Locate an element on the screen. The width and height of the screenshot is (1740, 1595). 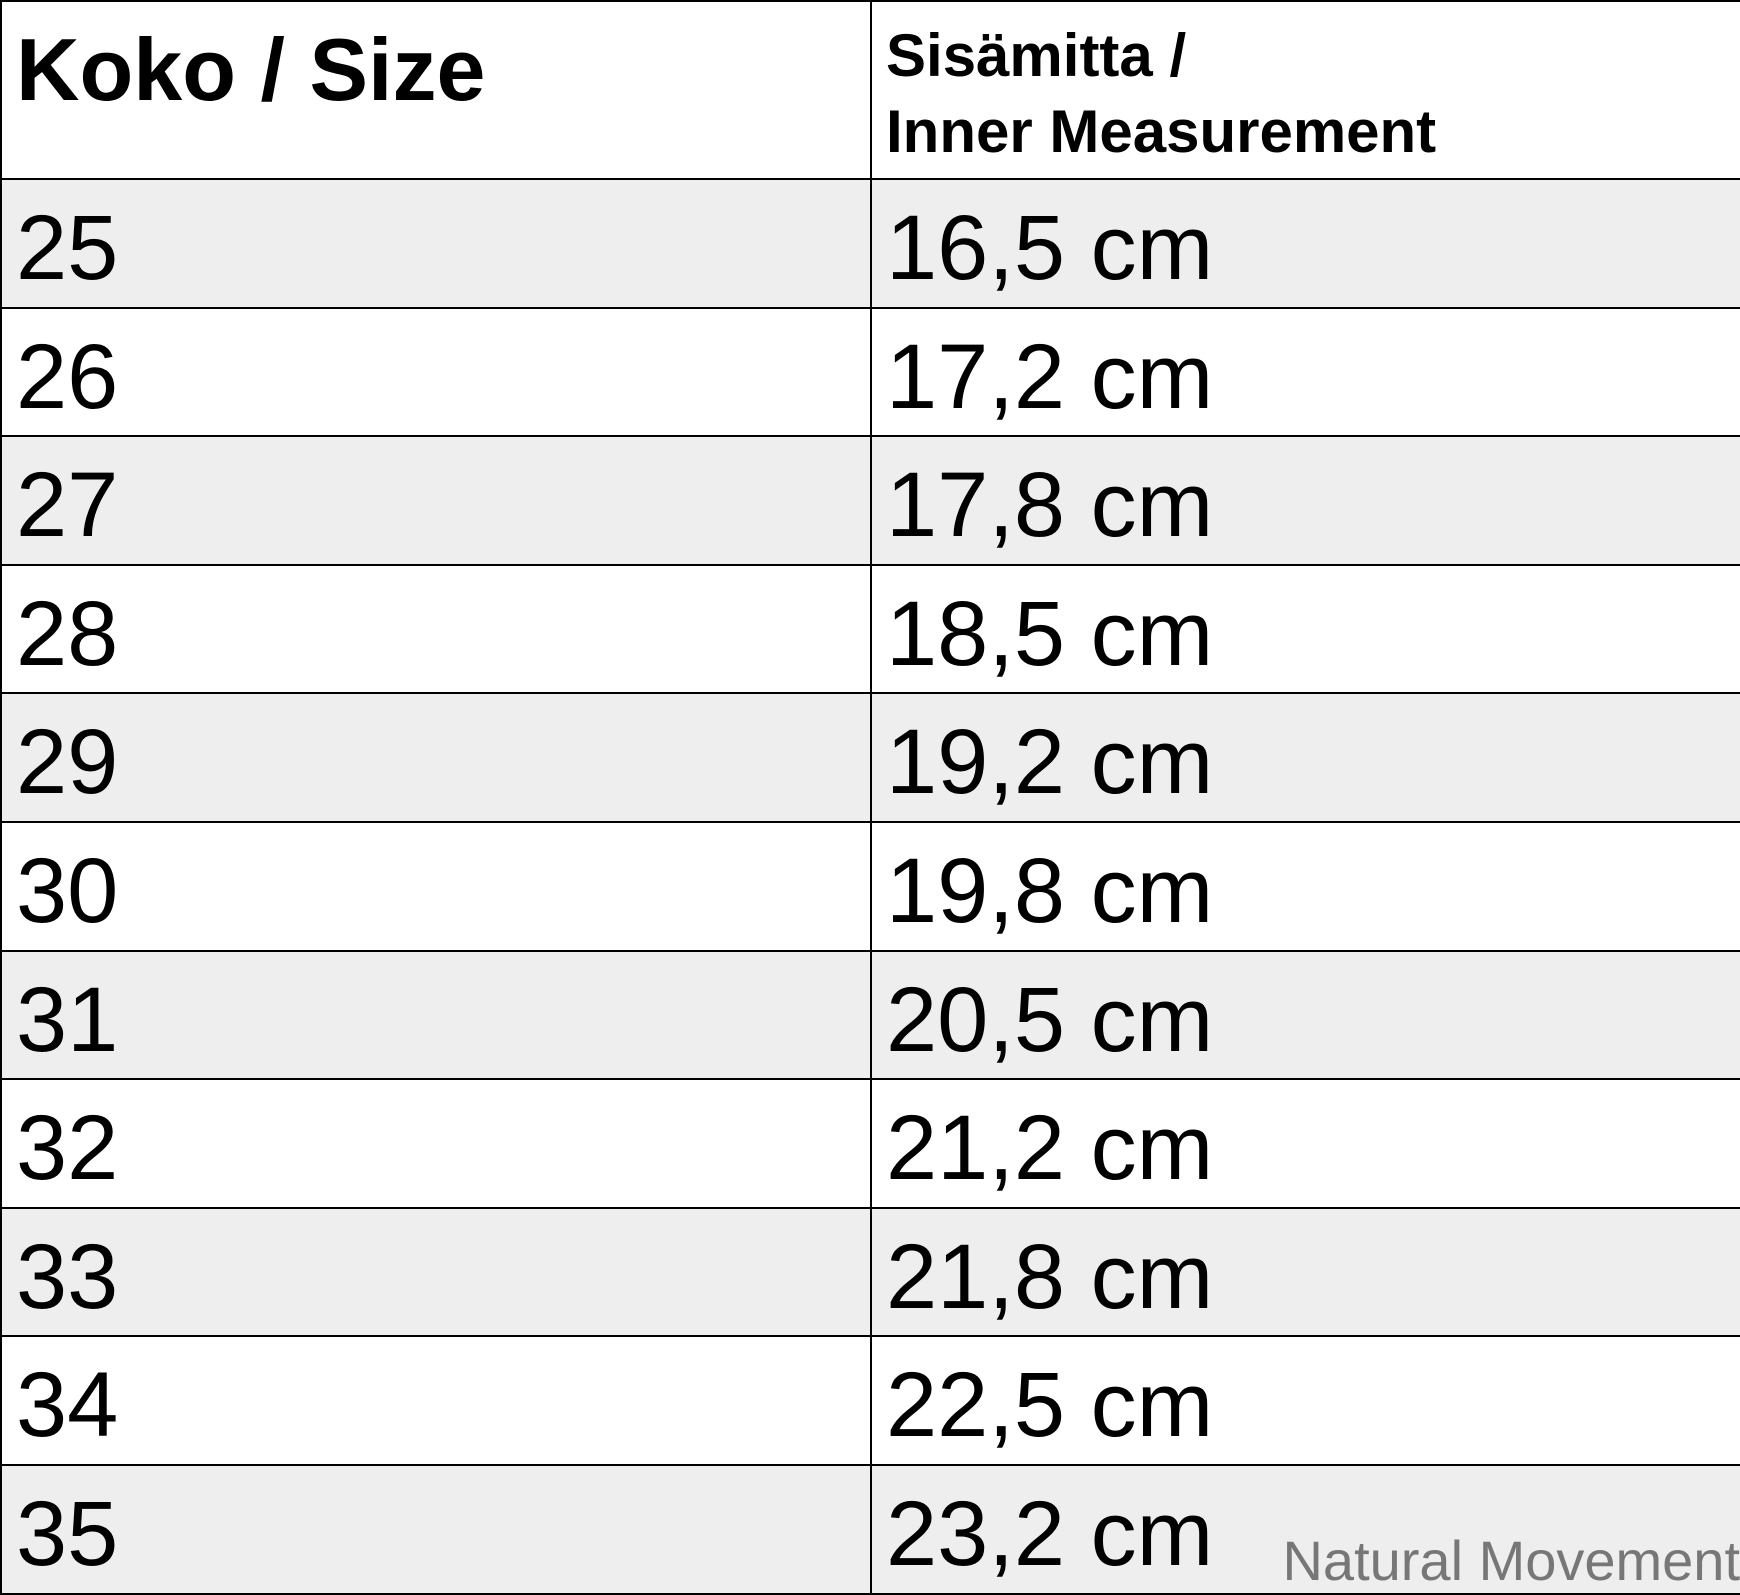
size-column-header: Koko / Size is located at coordinates (436, 90).